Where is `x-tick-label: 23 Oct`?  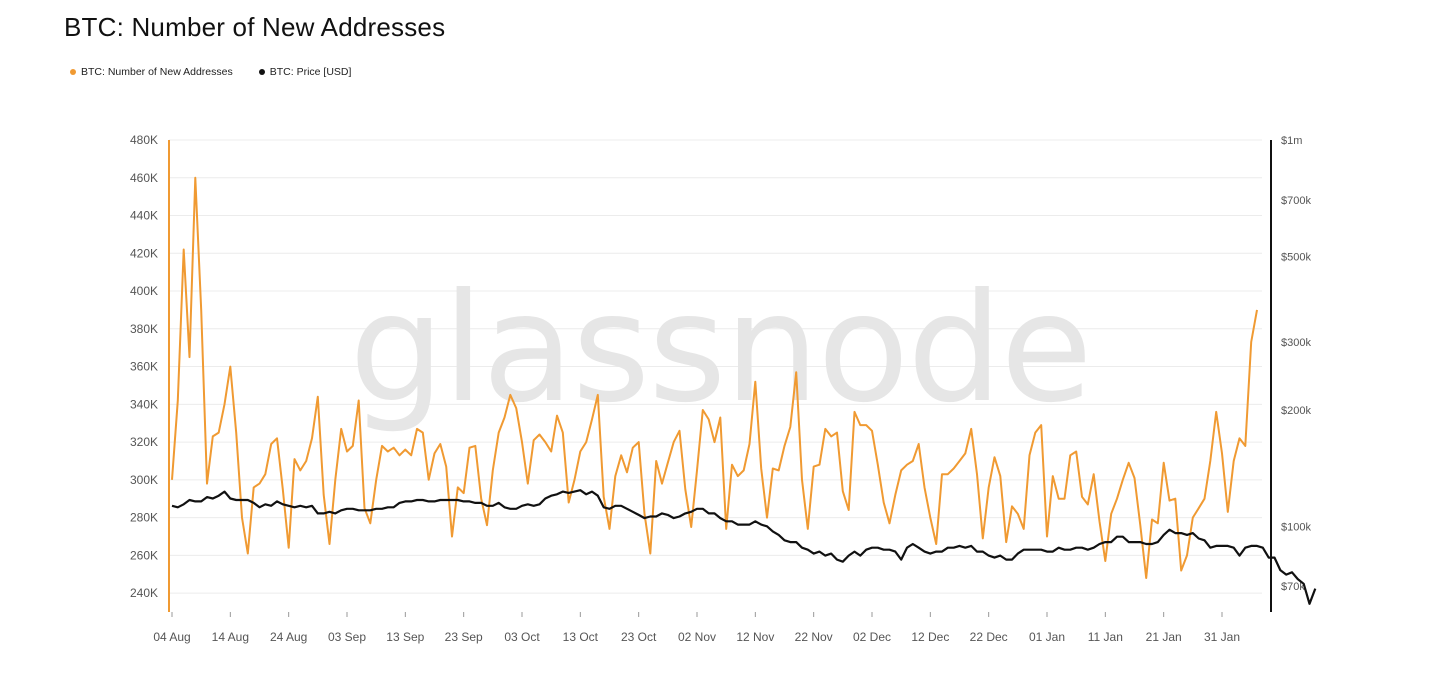 x-tick-label: 23 Oct is located at coordinates (639, 637).